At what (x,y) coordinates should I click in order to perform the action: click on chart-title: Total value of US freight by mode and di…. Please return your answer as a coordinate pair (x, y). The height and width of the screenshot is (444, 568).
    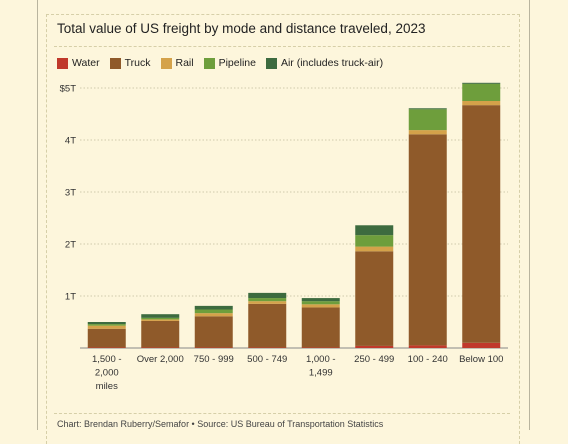
    Looking at the image, I should click on (241, 28).